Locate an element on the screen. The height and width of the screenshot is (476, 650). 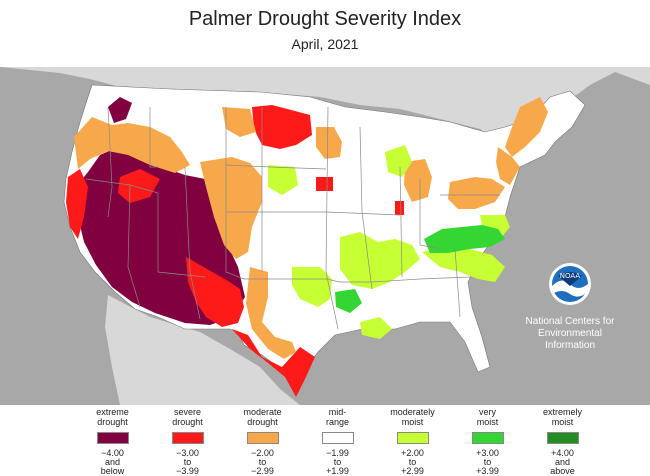
legend-range: −1.99 is located at coordinates (337, 453).